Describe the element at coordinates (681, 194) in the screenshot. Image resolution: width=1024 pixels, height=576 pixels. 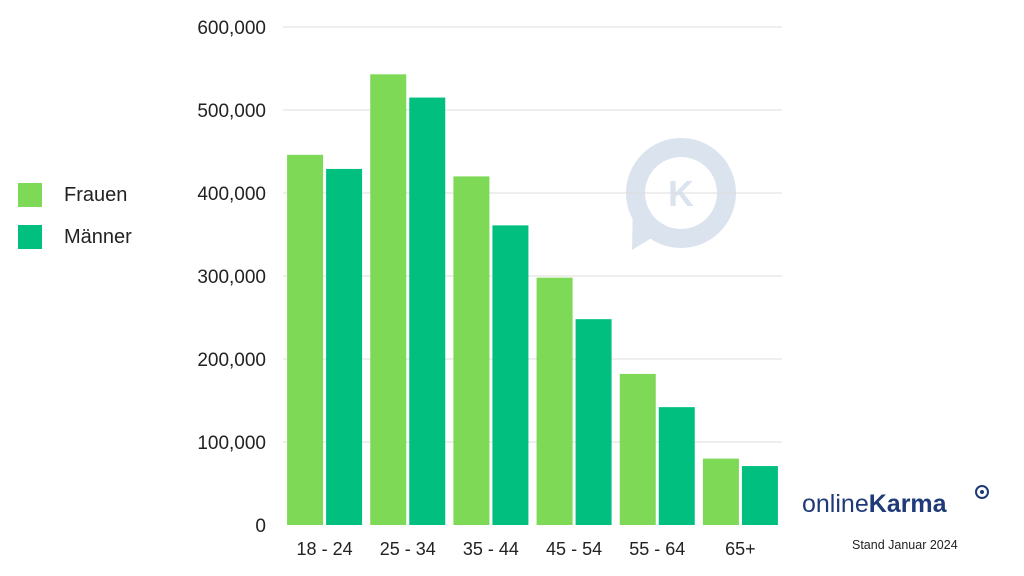
I see `watermark-k-logo: K` at that location.